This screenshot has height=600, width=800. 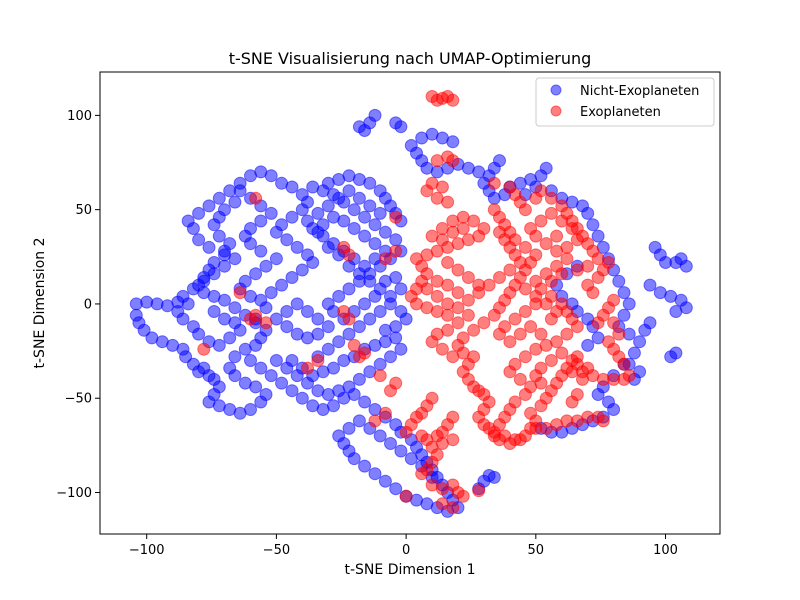 I want to click on x-tick-label: 0, so click(x=406, y=550).